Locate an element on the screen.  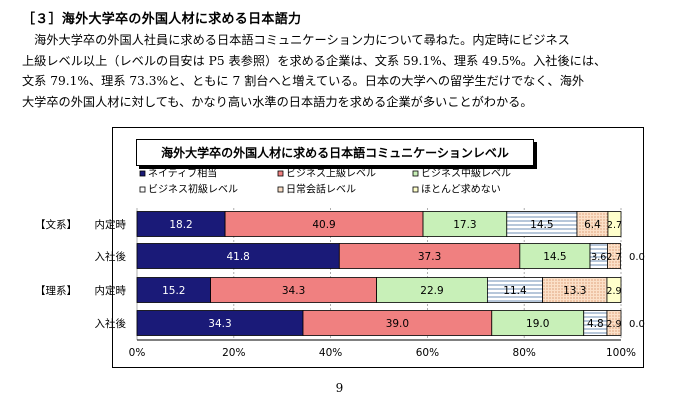
data-label-almost-none: 2.7 is located at coordinates (614, 225).